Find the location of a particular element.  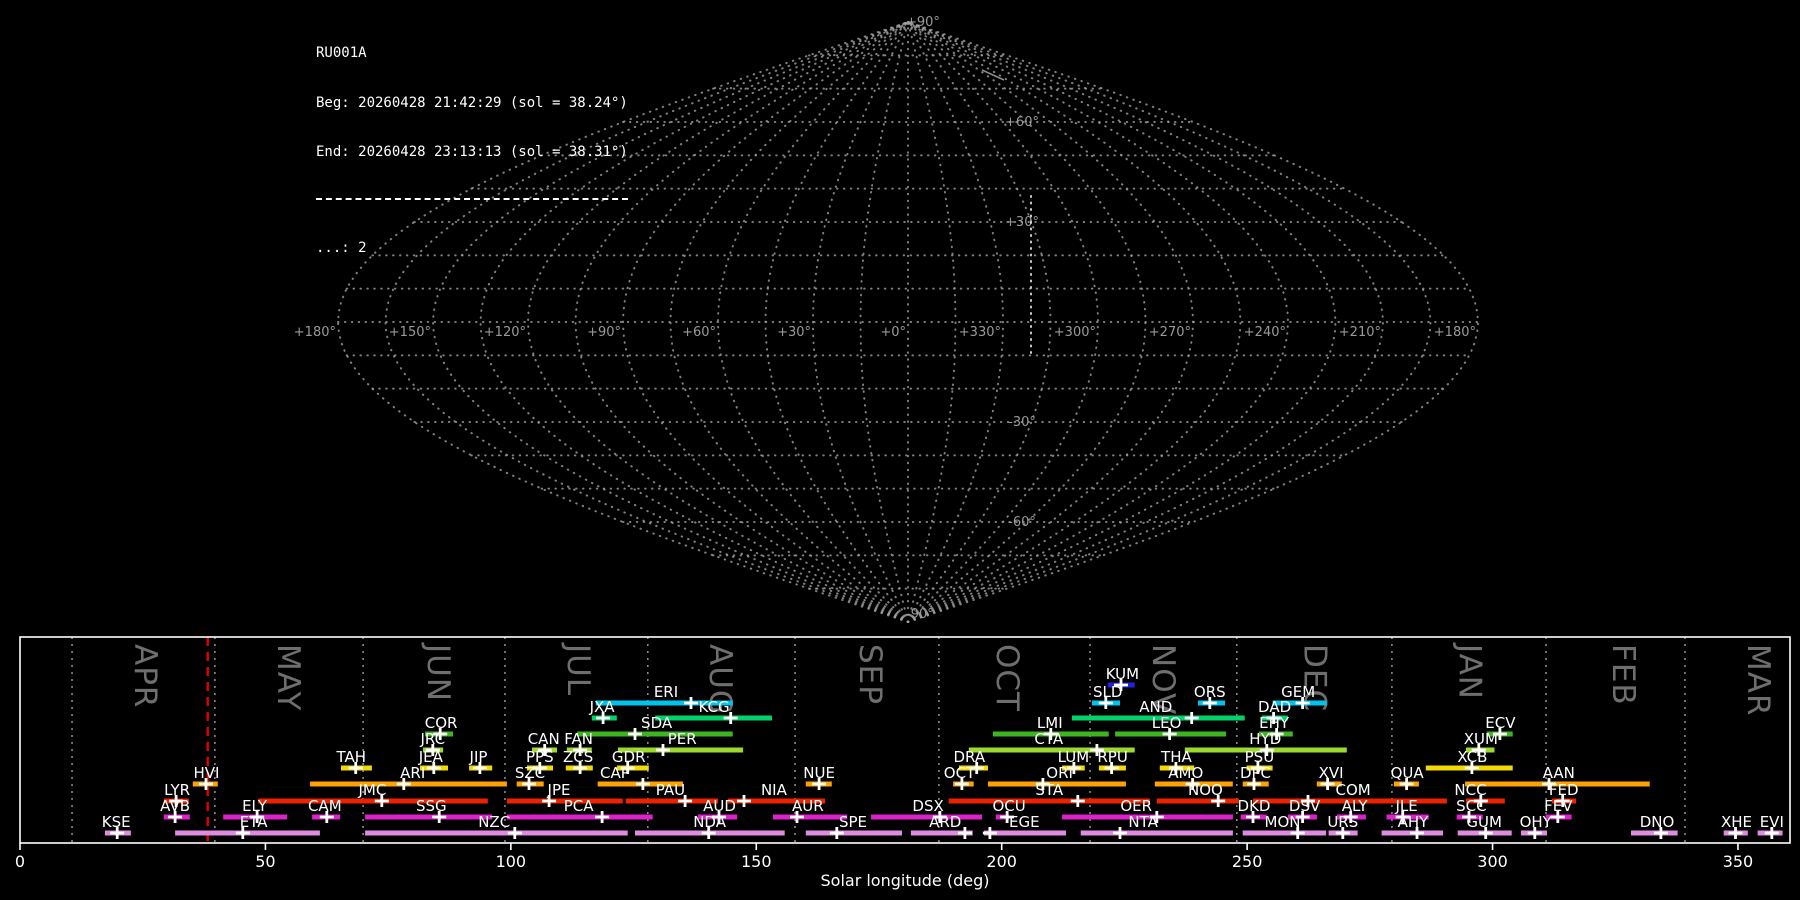

equator-longitude-label: +60° is located at coordinates (699, 332).